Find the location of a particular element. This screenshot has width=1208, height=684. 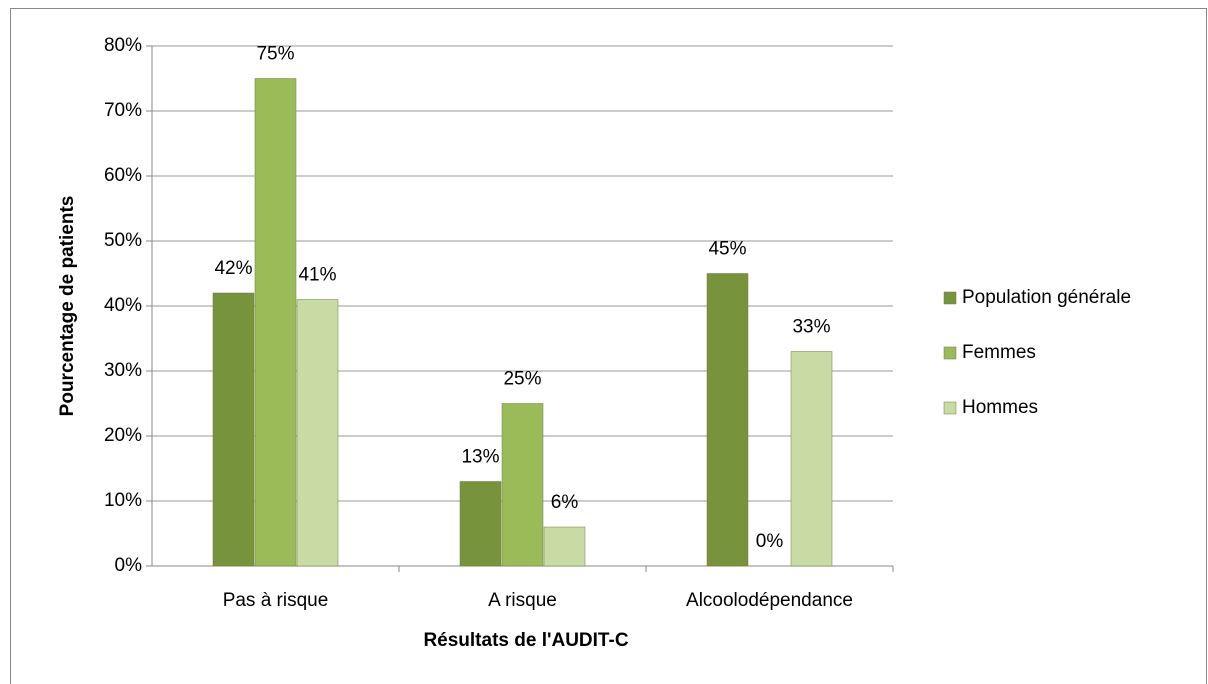

data-label: 45% is located at coordinates (727, 249).